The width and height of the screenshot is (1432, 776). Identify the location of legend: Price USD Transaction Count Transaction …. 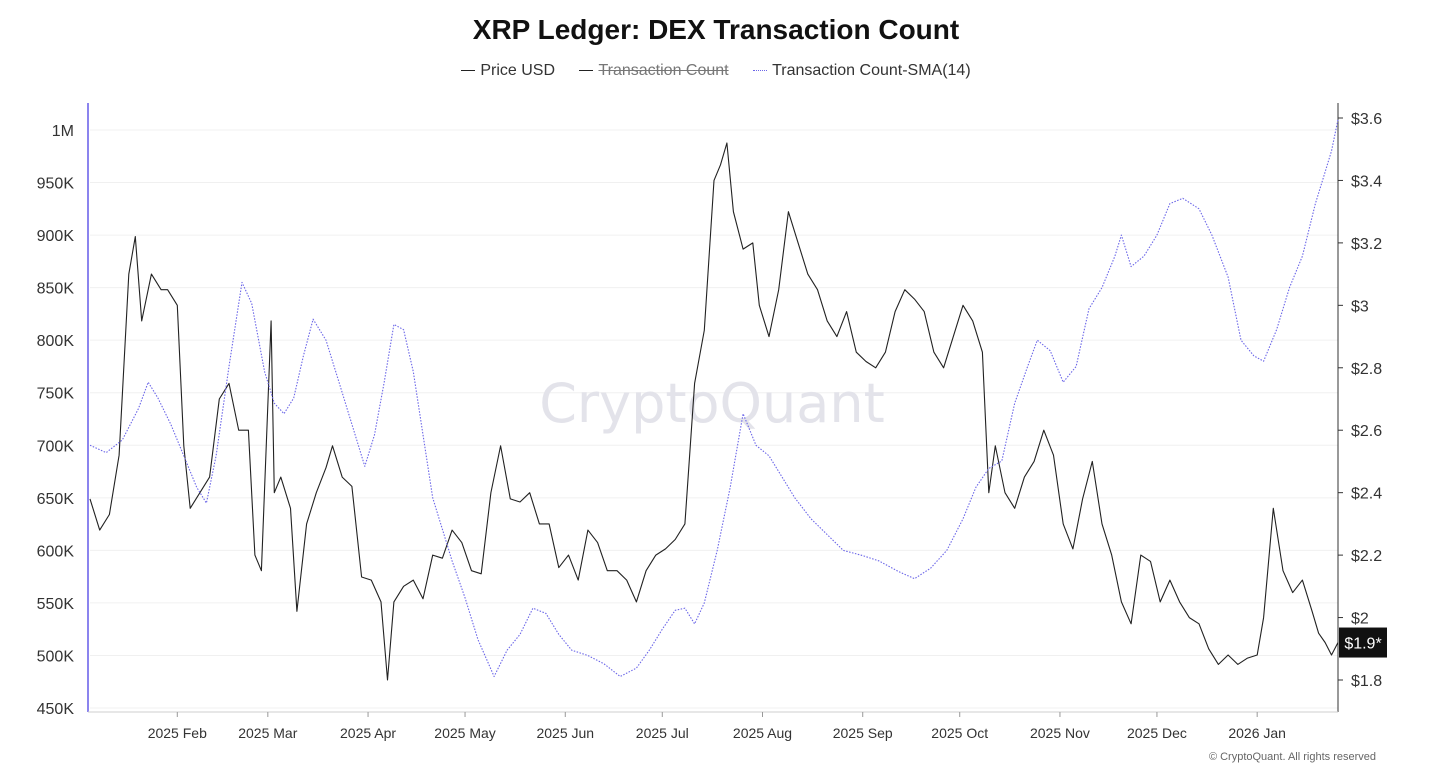
(716, 71).